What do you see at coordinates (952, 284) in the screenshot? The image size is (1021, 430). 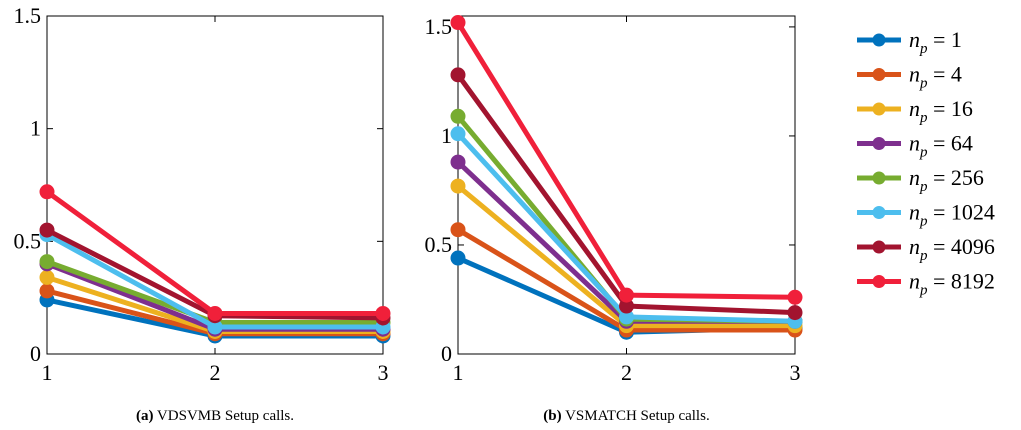 I see `legend-label: np = 8192` at bounding box center [952, 284].